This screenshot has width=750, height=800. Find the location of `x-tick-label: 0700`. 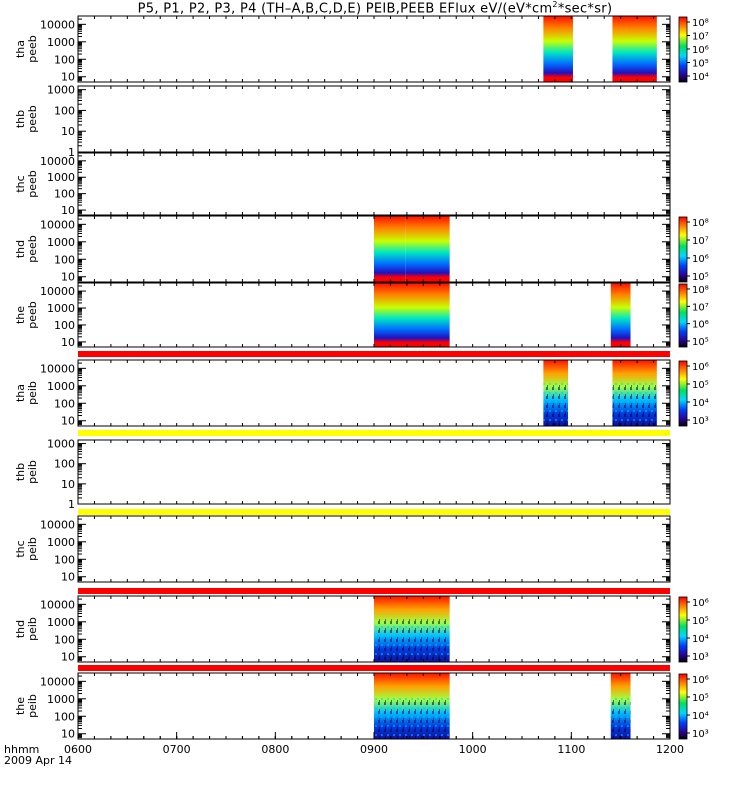

x-tick-label: 0700 is located at coordinates (177, 749).